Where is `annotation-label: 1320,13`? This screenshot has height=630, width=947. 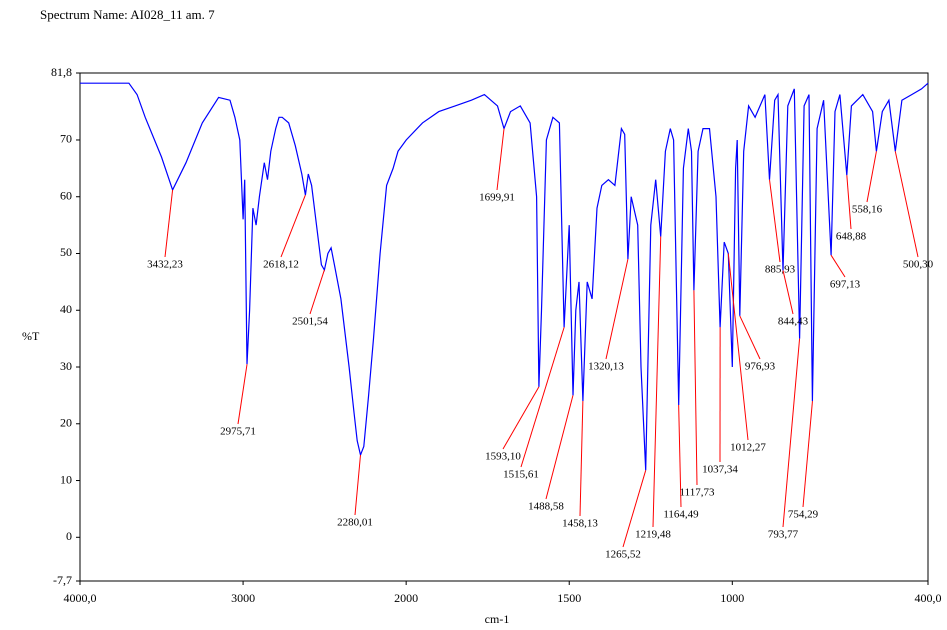
annotation-label: 1320,13 is located at coordinates (606, 367).